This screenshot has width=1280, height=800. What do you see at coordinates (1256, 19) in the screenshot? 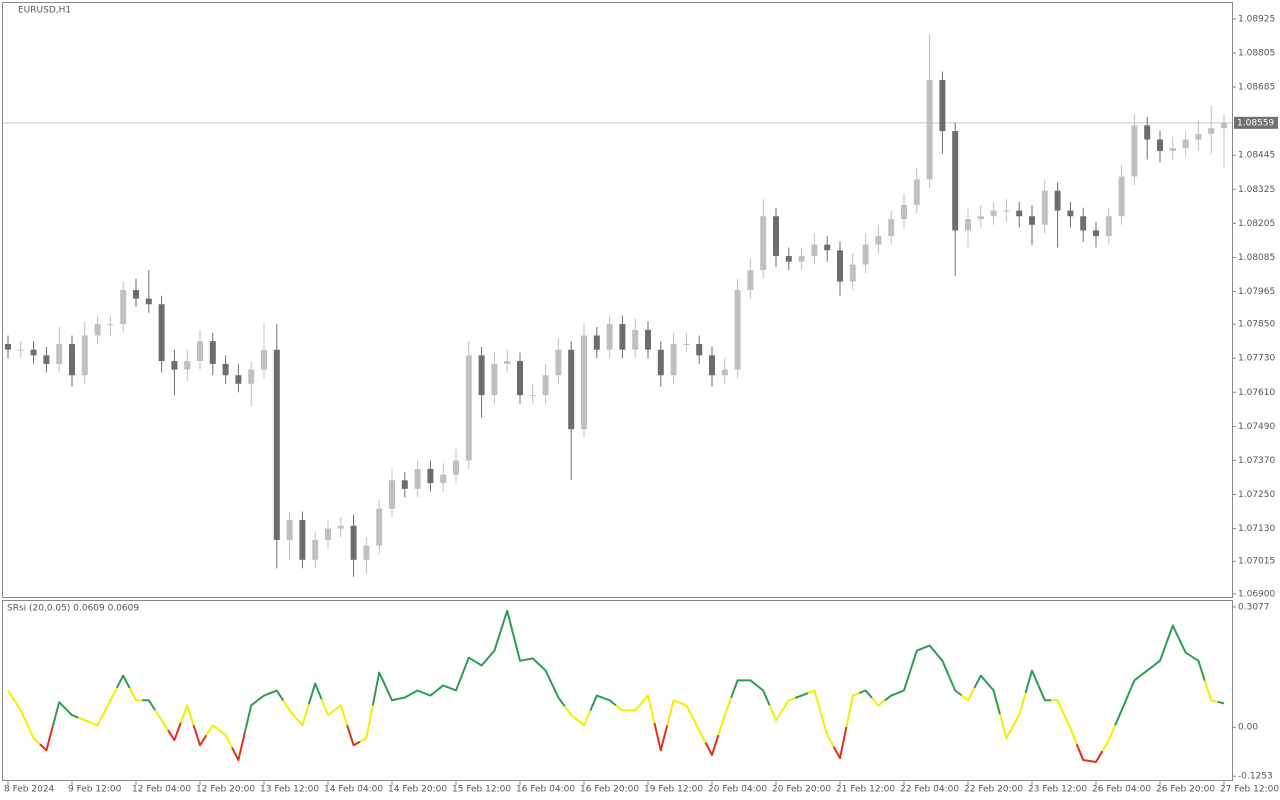
I see `y-tick-label: 1.08925` at bounding box center [1256, 19].